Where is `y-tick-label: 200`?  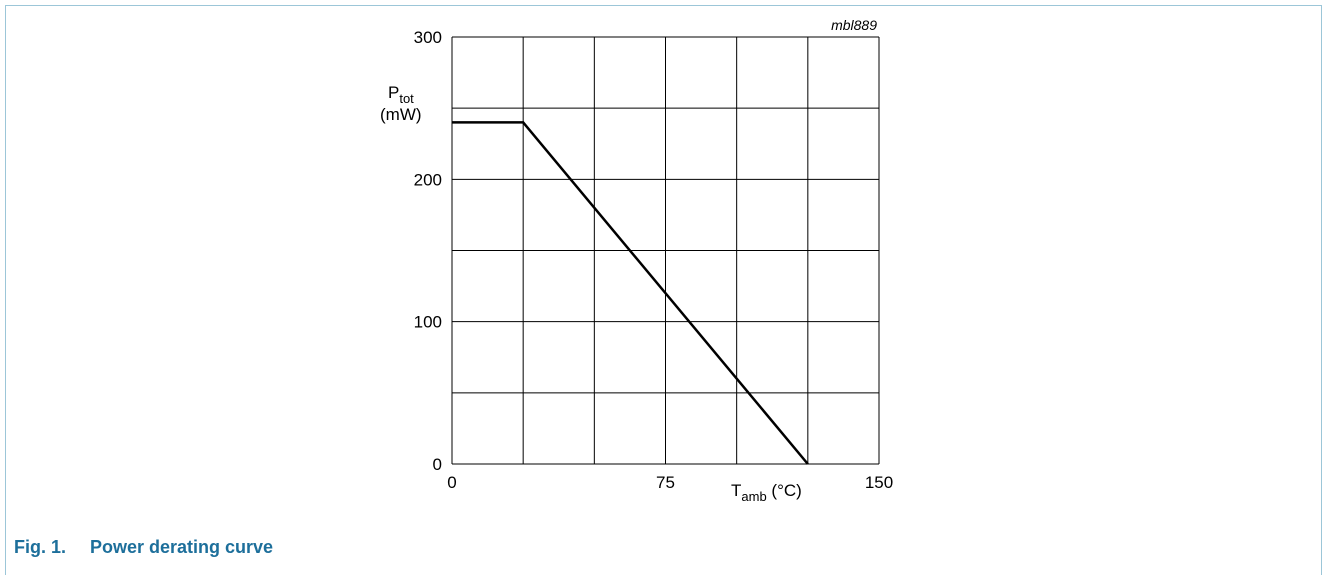
y-tick-label: 200 is located at coordinates (428, 179).